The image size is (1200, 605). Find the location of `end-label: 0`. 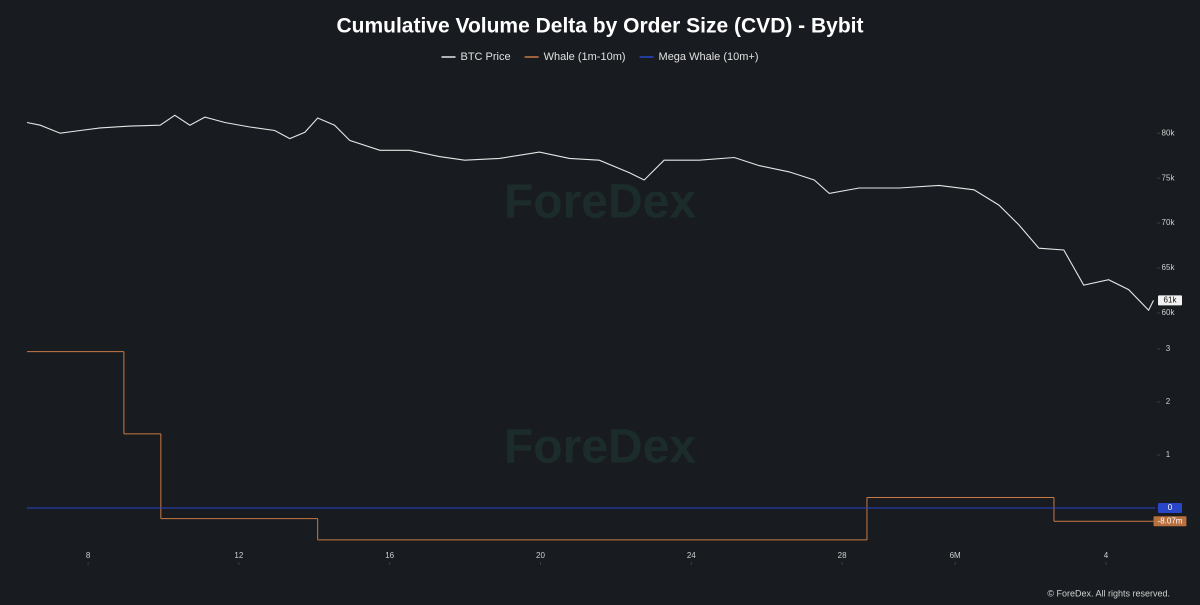

end-label: 0 is located at coordinates (1170, 508).